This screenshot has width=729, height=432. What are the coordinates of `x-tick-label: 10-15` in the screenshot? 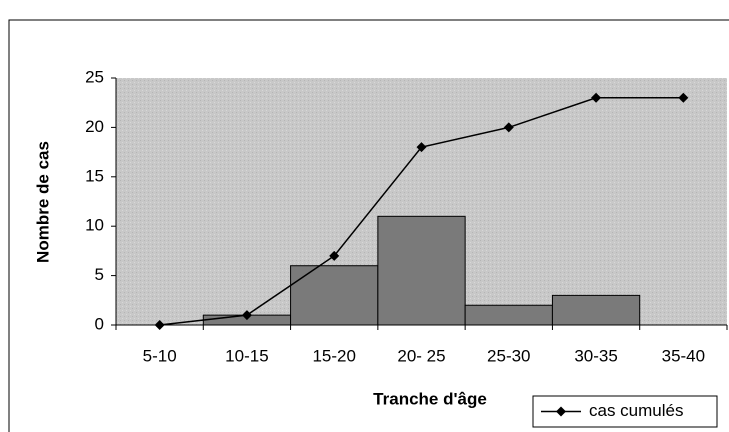 It's located at (246, 355).